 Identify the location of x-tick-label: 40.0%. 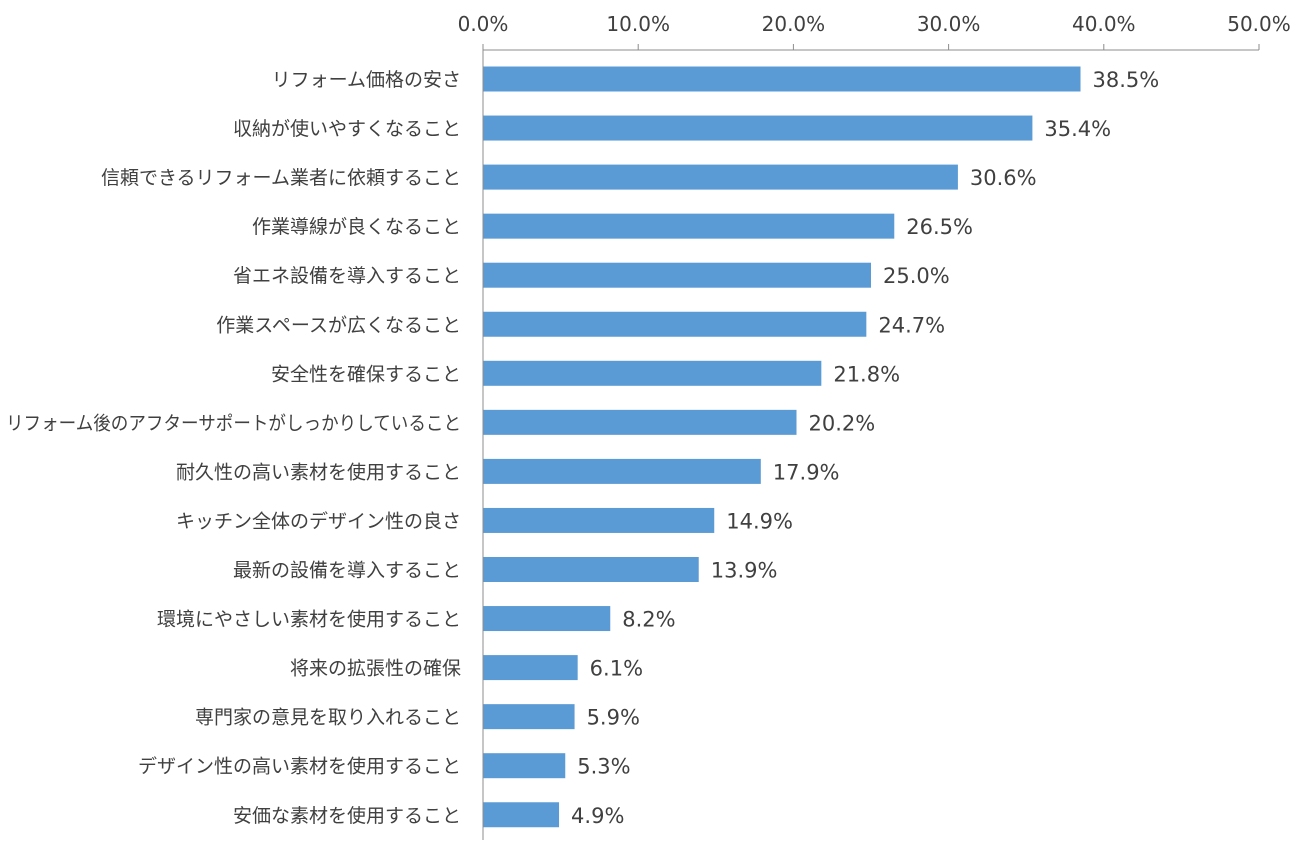
(1104, 24).